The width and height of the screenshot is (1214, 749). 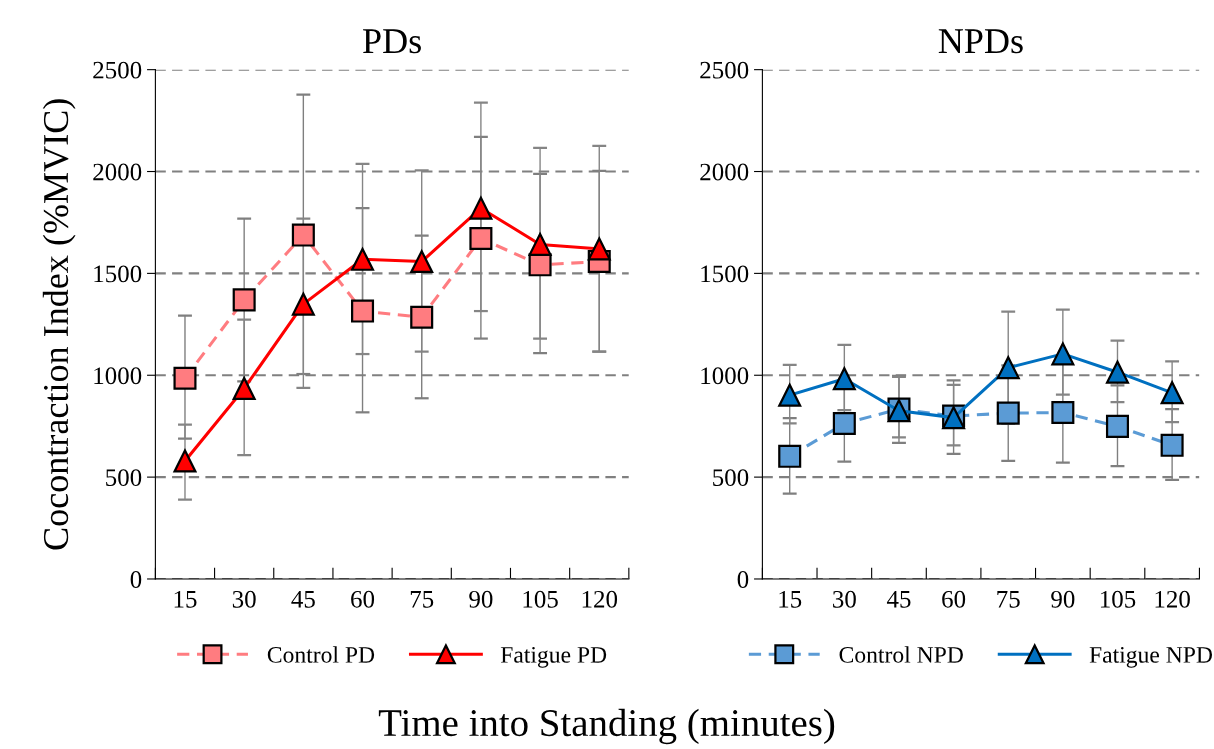 What do you see at coordinates (606, 726) in the screenshot?
I see `x-axis-title: Time into Standing (minutes)` at bounding box center [606, 726].